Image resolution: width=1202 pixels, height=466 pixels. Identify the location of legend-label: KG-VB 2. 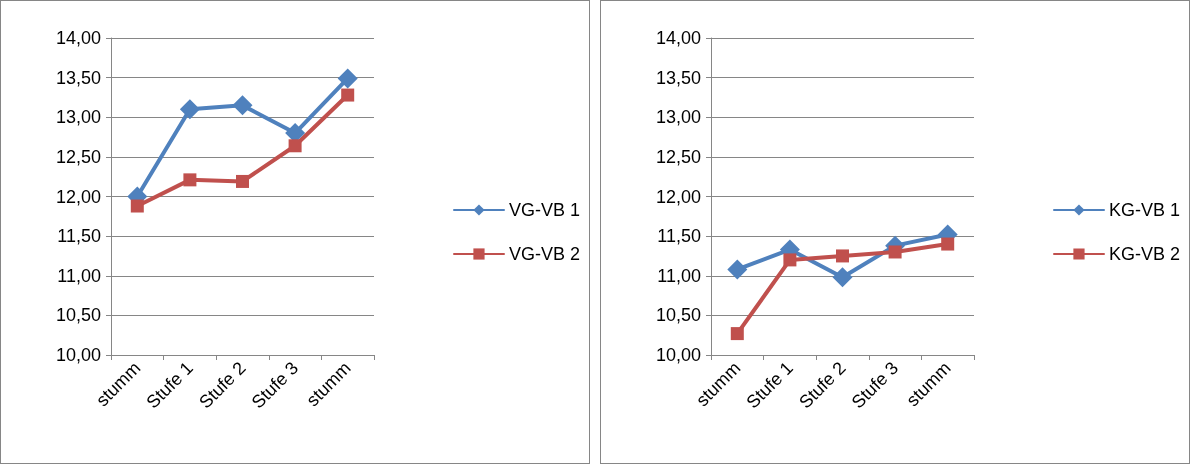
(1144, 254).